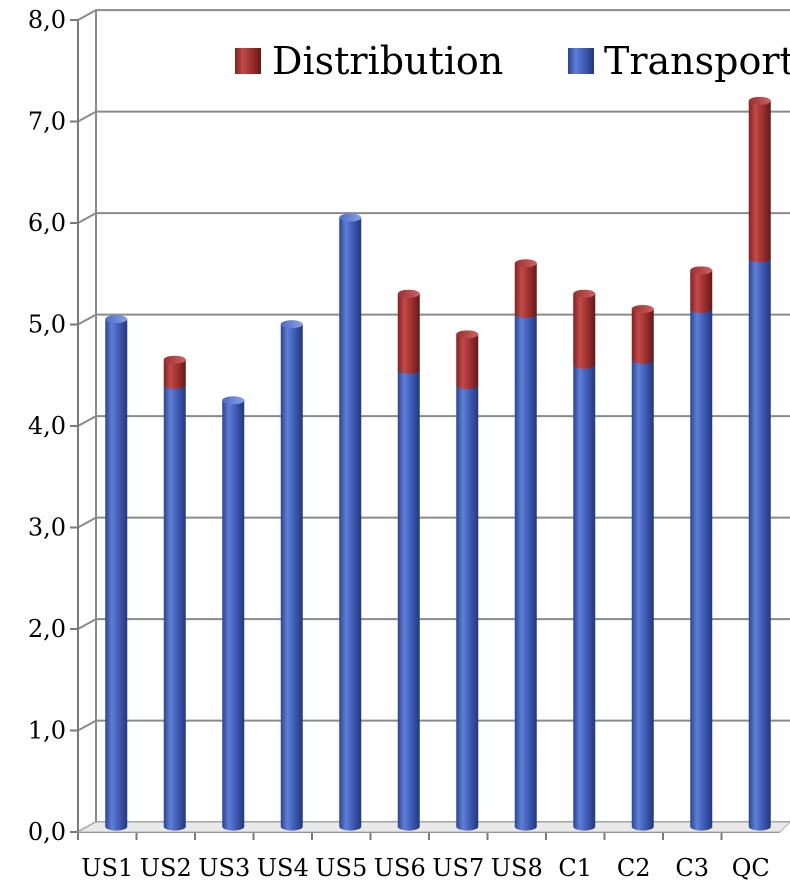 Image resolution: width=790 pixels, height=889 pixels. I want to click on y-tick-label: 7,0, so click(47, 122).